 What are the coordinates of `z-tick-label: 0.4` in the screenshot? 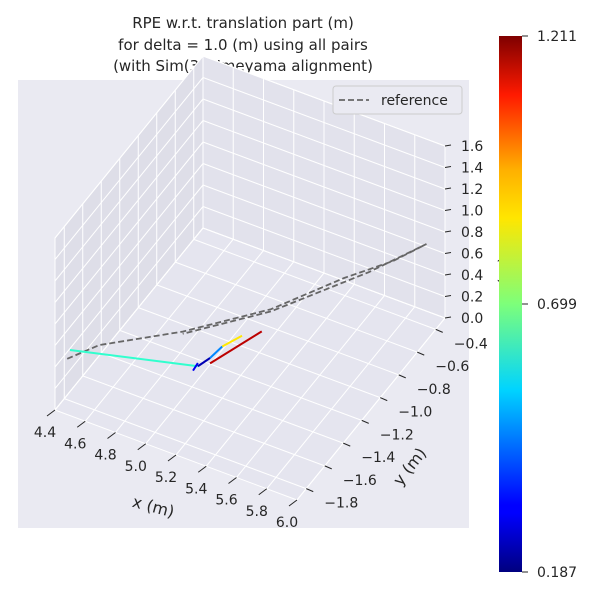 It's located at (472, 276).